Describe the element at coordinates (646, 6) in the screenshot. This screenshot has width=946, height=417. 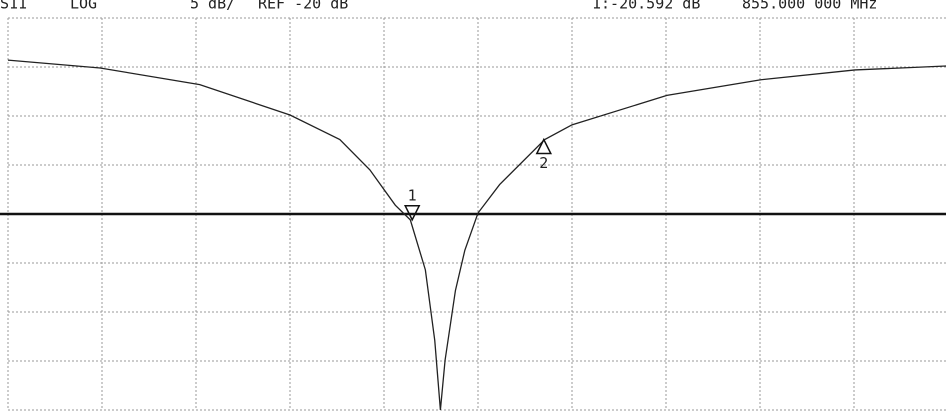
I see `marker-readout: 1:-20.592 dB` at that location.